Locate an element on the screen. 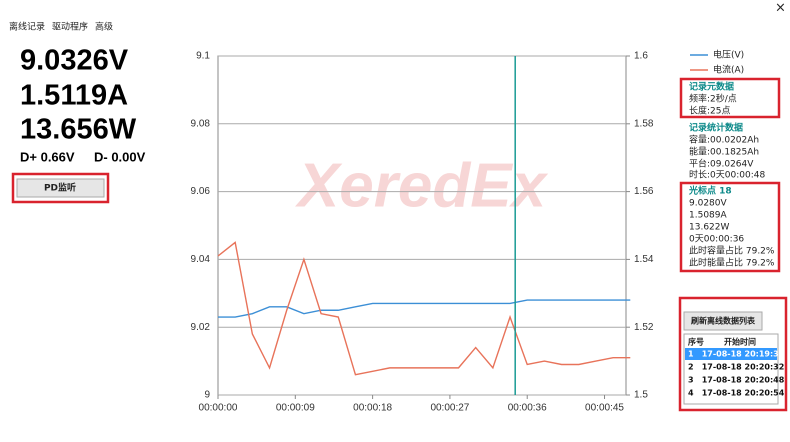  refresh-button-label: 刷新离线数据列表 is located at coordinates (723, 321).